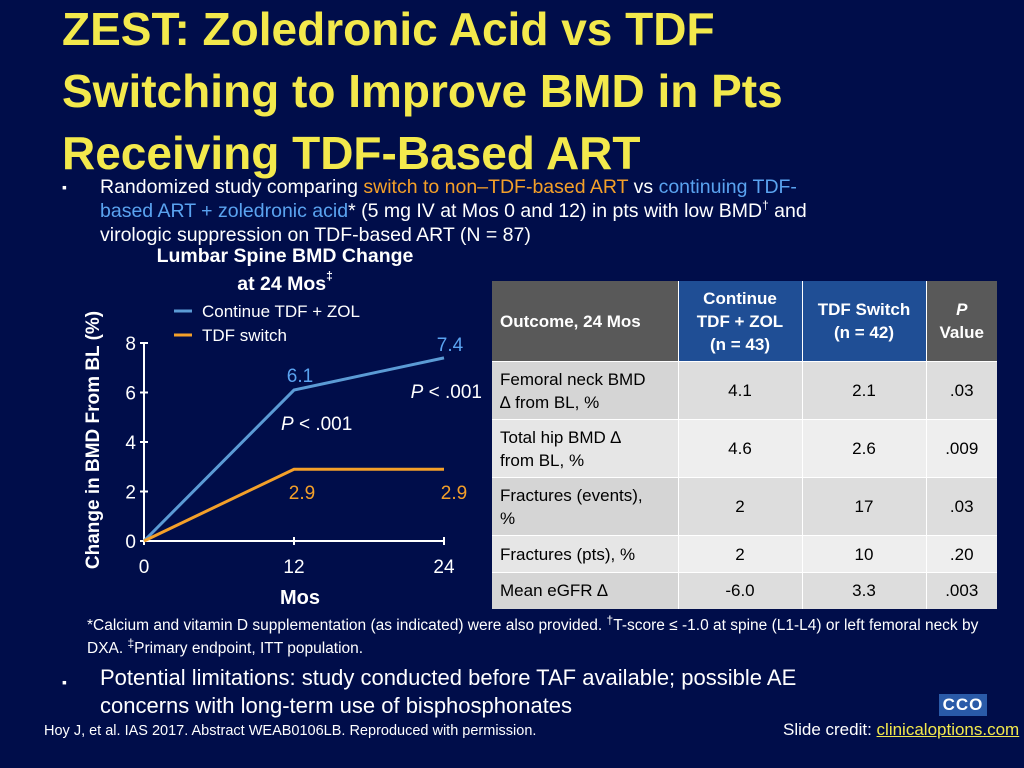 The width and height of the screenshot is (1024, 768). I want to click on header-text: Continue, so click(740, 298).